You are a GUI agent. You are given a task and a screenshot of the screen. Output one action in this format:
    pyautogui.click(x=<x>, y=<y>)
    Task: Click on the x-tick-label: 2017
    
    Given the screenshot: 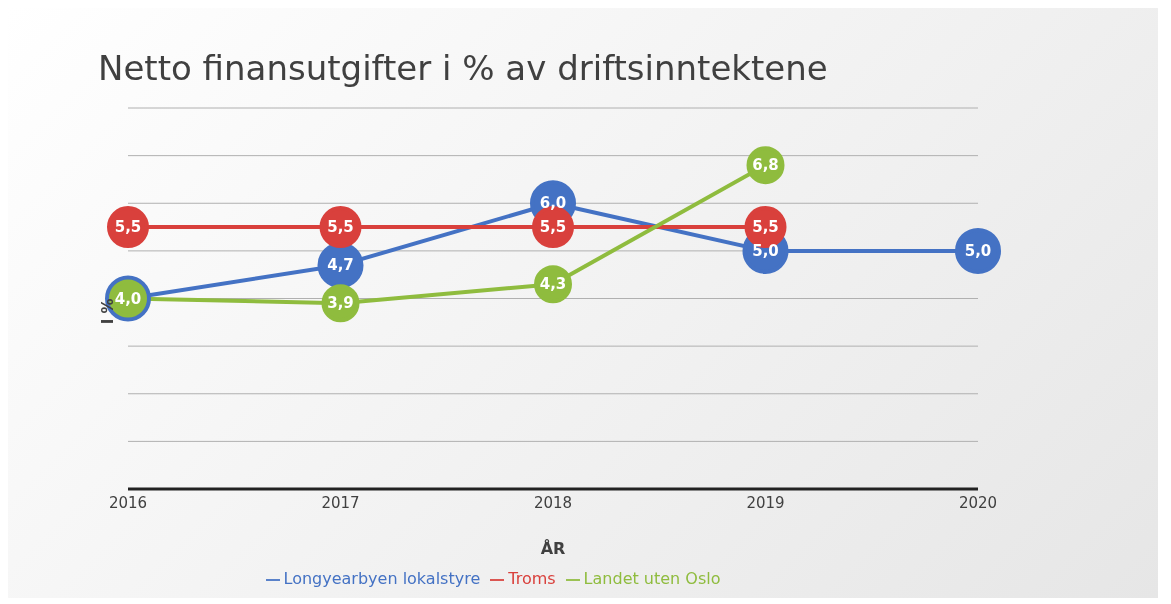 What is the action you would take?
    pyautogui.click(x=340, y=502)
    